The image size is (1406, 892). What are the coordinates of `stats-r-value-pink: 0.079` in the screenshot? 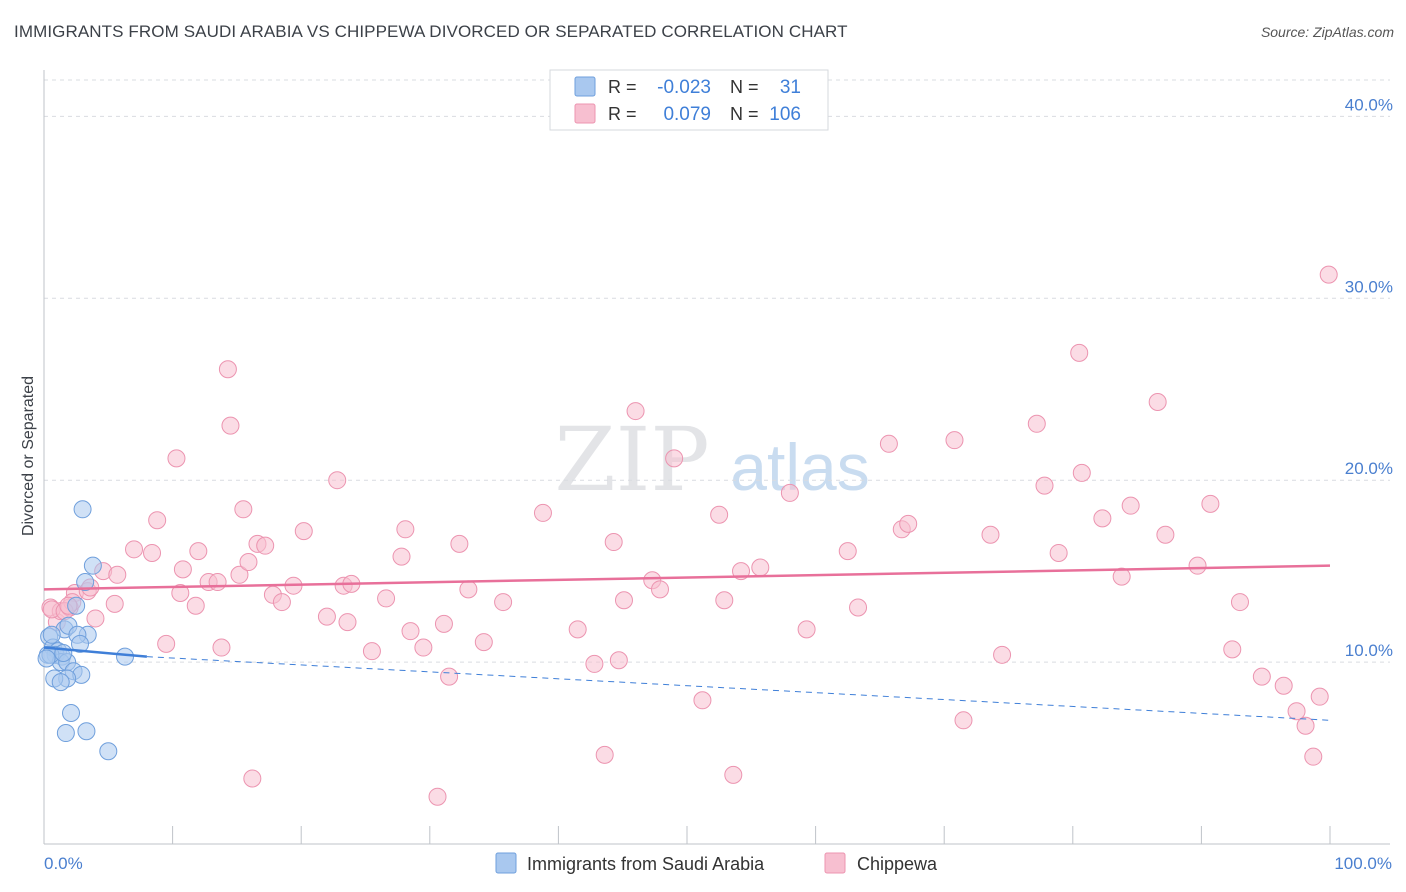 It's located at (687, 114).